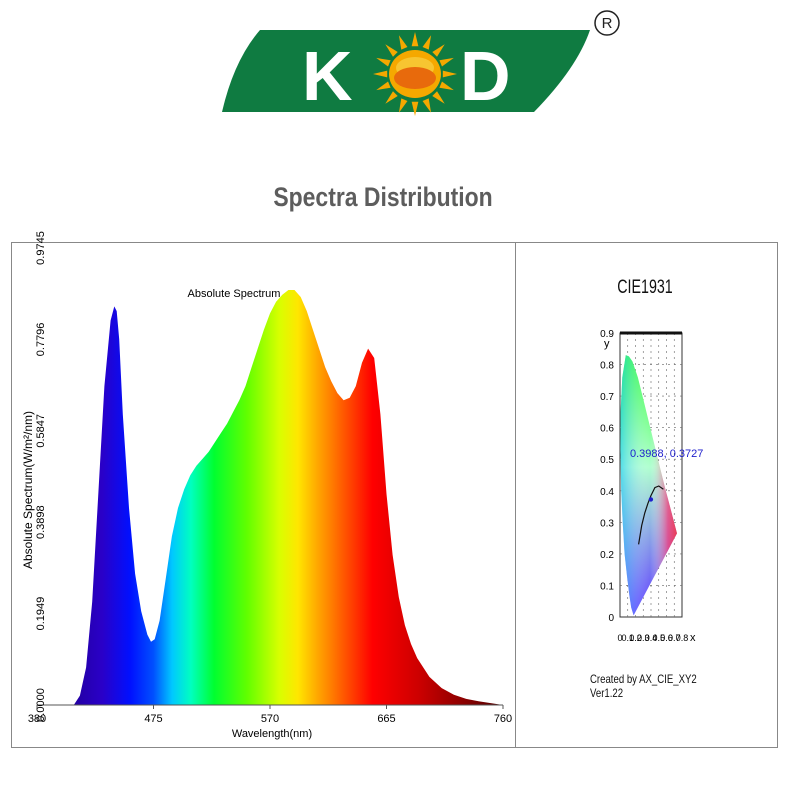  Describe the element at coordinates (607, 555) in the screenshot. I see `cie-y-tick-label: 0.2` at that location.